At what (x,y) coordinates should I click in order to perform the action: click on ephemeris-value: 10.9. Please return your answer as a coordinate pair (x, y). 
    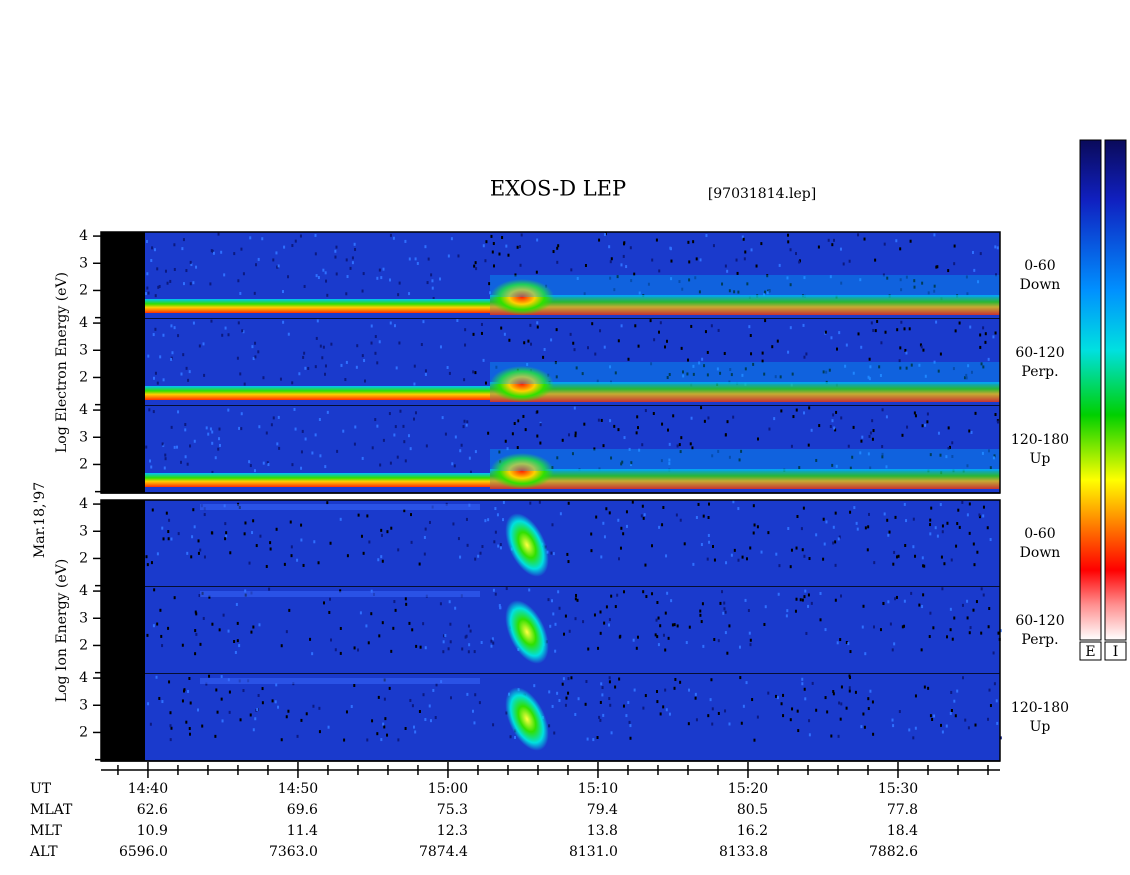
    Looking at the image, I should click on (152, 831).